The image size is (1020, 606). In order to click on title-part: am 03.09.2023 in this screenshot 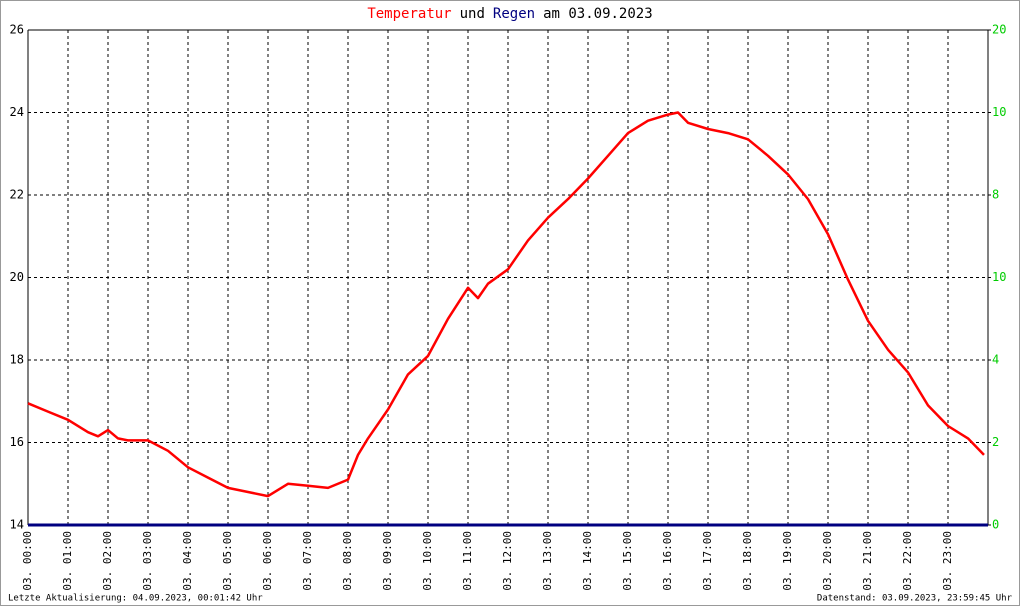, I will do `click(598, 14)`.